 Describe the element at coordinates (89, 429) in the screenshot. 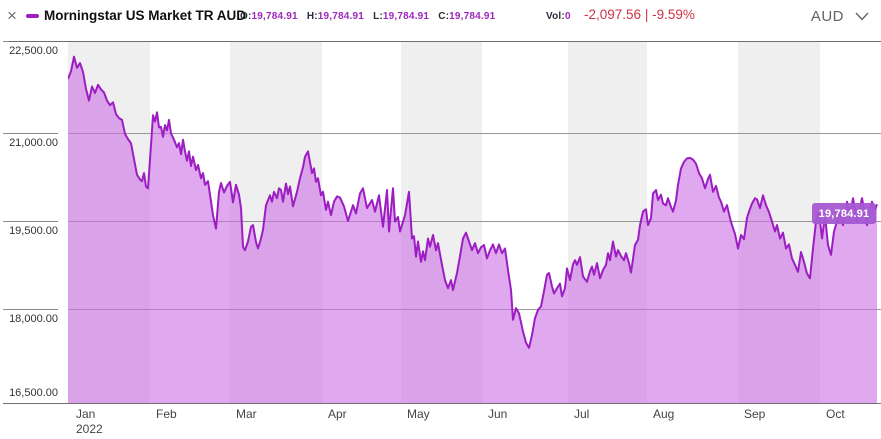

I see `x-axis-year-label: 2022` at that location.